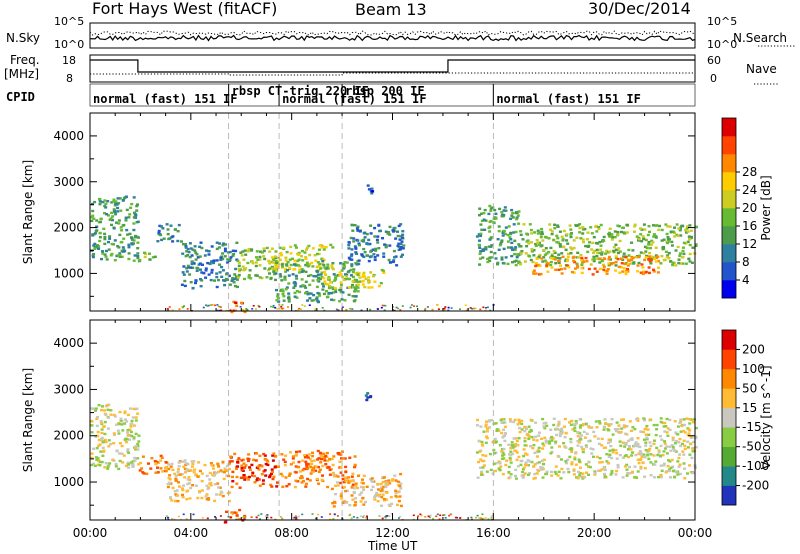 This screenshot has width=800, height=554. Describe the element at coordinates (729, 163) in the screenshot. I see `colorbar-swatch` at that location.